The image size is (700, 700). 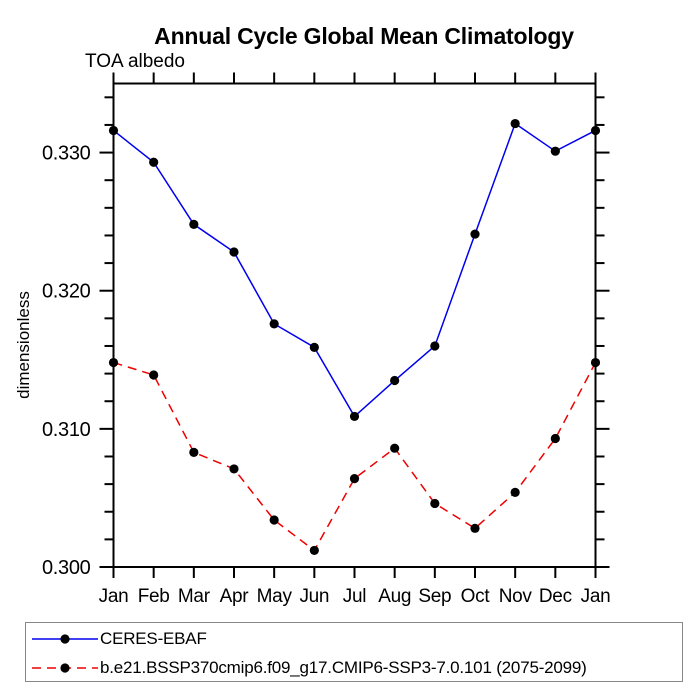 What do you see at coordinates (66, 568) in the screenshot?
I see `y-tick-label: 0.300` at bounding box center [66, 568].